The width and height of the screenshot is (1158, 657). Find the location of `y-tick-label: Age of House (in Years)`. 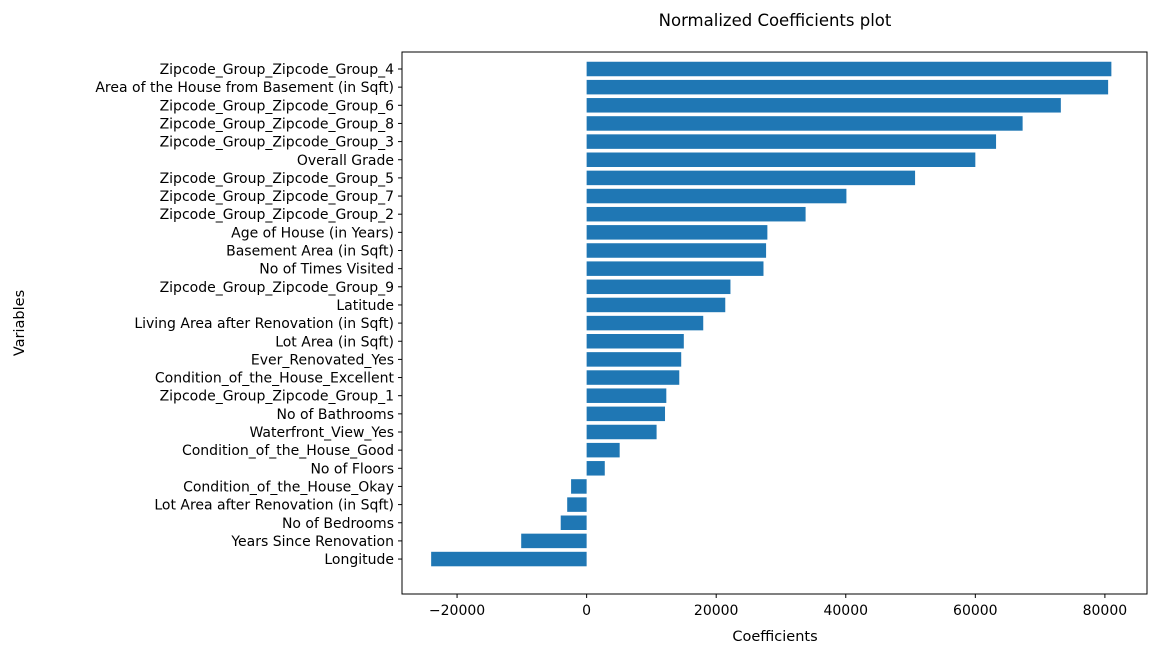

y-tick-label: Age of House (in Years) is located at coordinates (312, 233).